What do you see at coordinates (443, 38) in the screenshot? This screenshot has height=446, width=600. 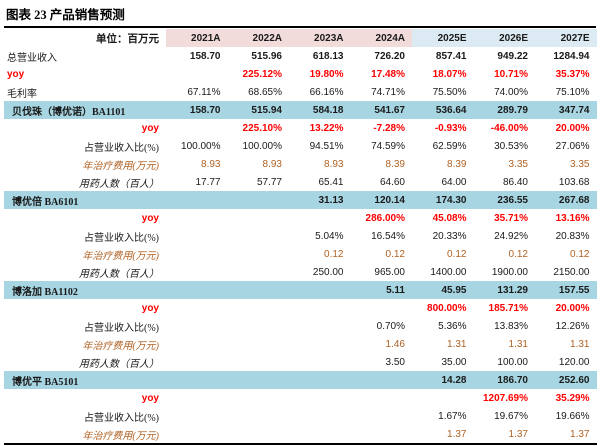 I see `column-header-2025E: 2025E` at bounding box center [443, 38].